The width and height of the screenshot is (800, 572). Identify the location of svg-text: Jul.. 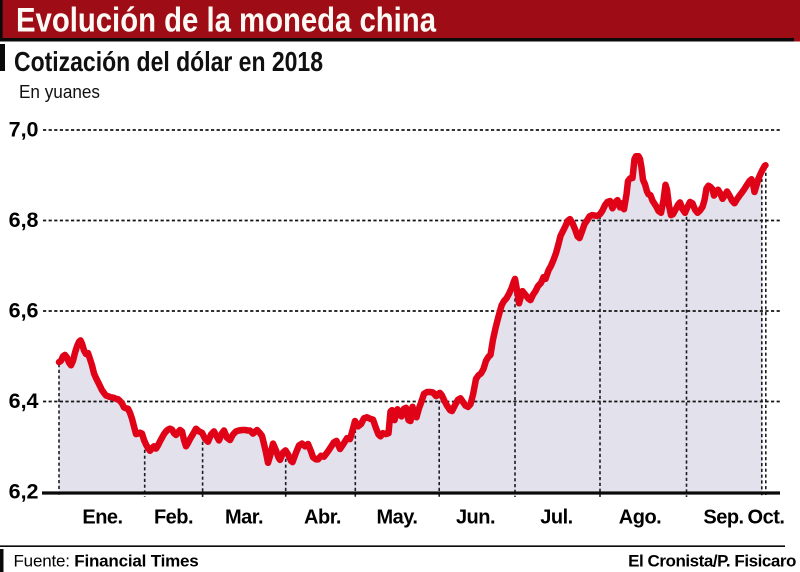
(556, 518).